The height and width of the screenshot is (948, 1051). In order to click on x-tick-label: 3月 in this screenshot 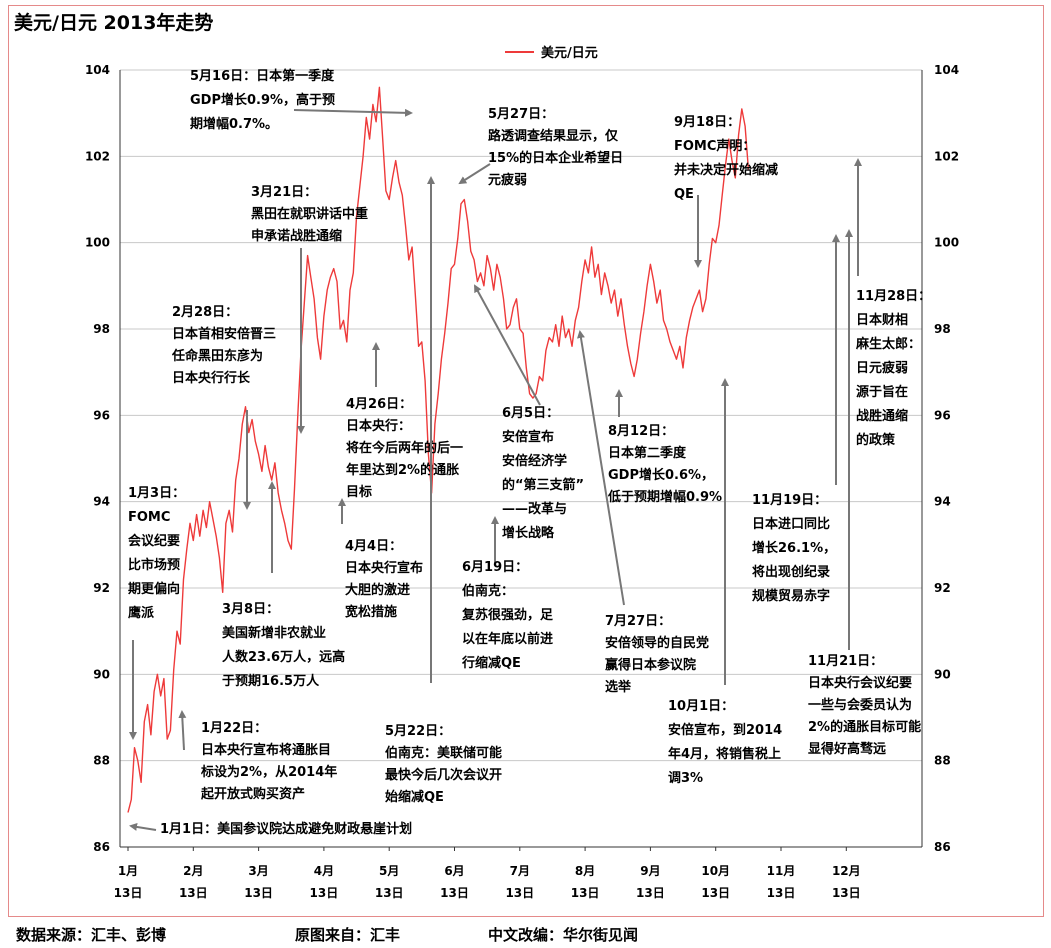, I will do `click(258, 871)`.